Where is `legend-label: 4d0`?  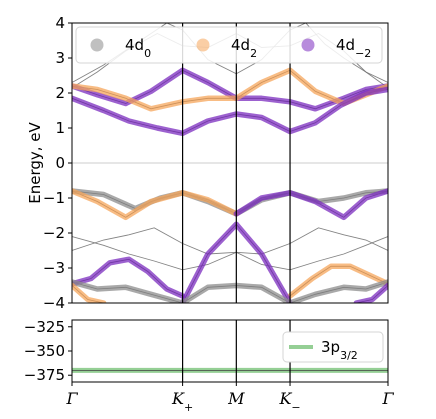 legend-label: 4d0 is located at coordinates (138, 48).